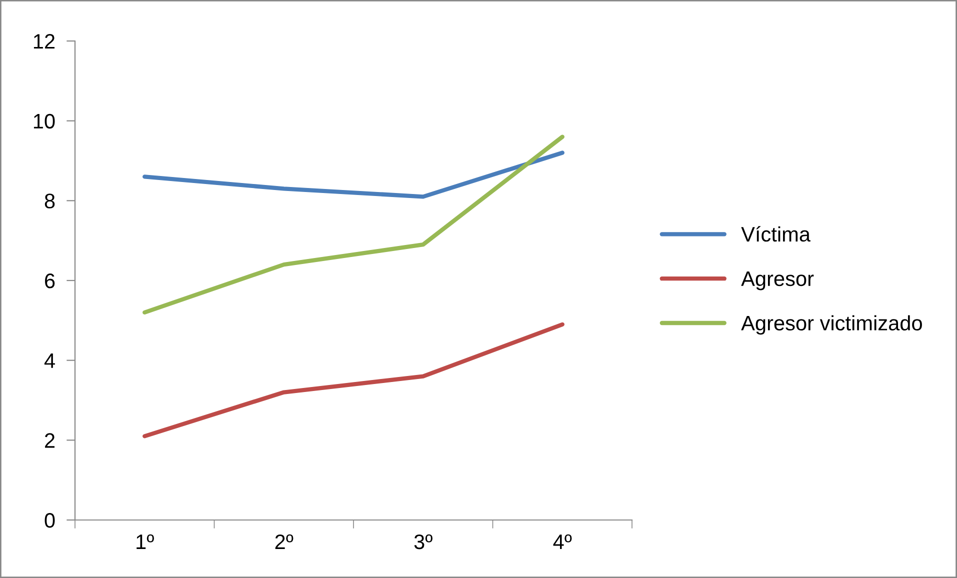  What do you see at coordinates (831, 325) in the screenshot?
I see `legend-label: Agresor victimizado` at bounding box center [831, 325].